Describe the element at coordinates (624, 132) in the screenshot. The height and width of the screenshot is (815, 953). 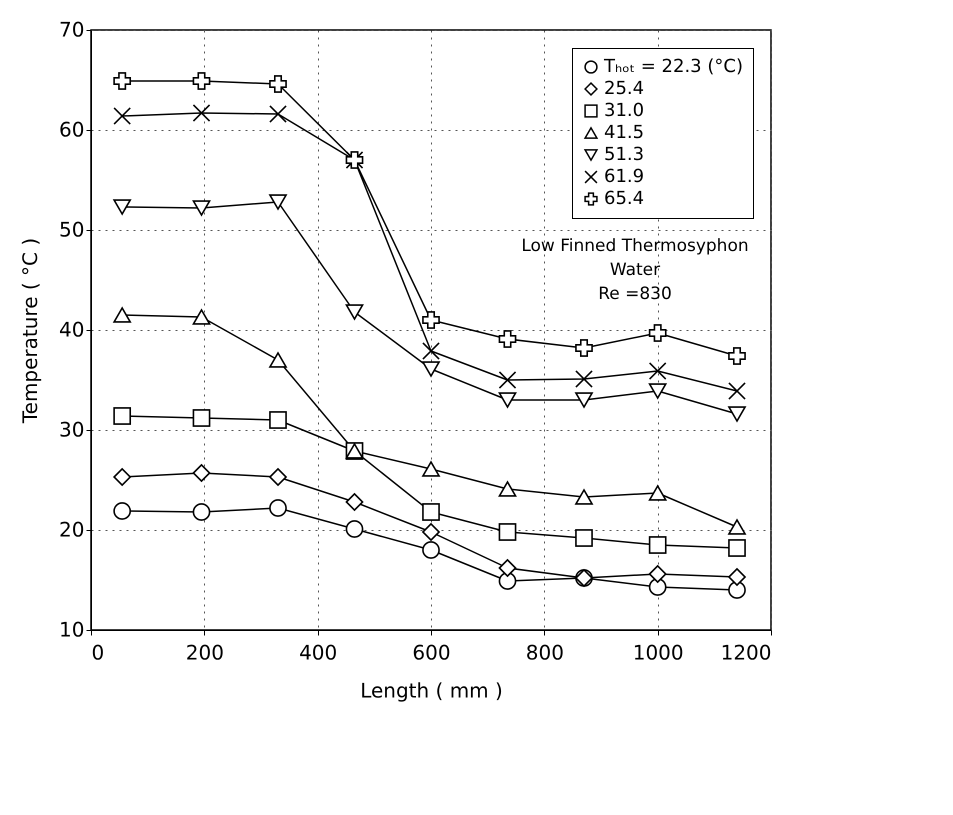
I see `legend-label: 41.5` at that location.